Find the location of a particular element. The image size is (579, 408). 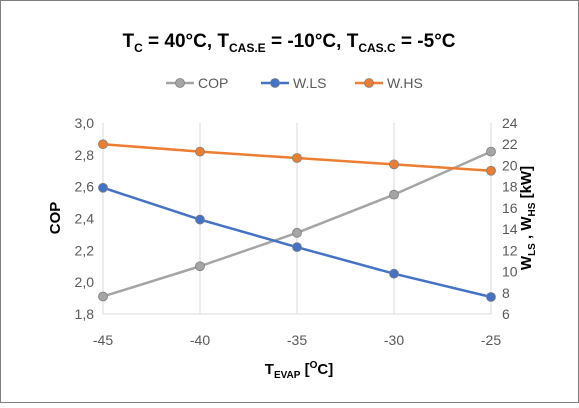

y-right-tick-label: 24 is located at coordinates (510, 123).